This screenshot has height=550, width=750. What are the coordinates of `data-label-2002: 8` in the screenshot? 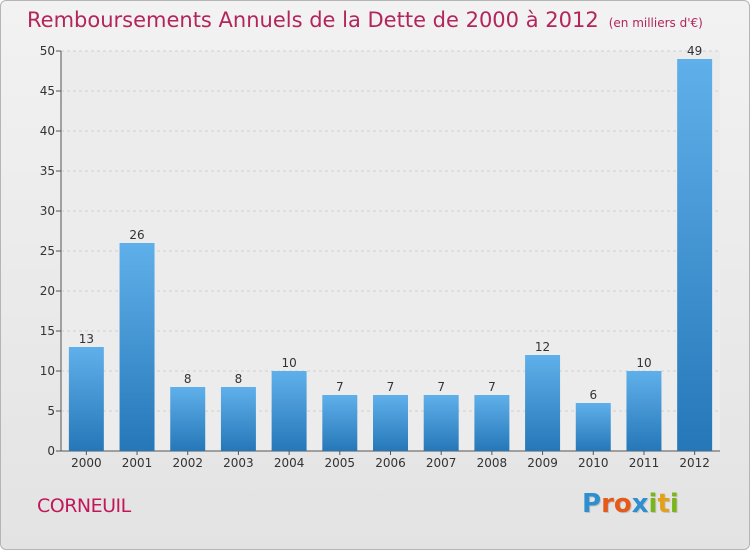 It's located at (188, 379).